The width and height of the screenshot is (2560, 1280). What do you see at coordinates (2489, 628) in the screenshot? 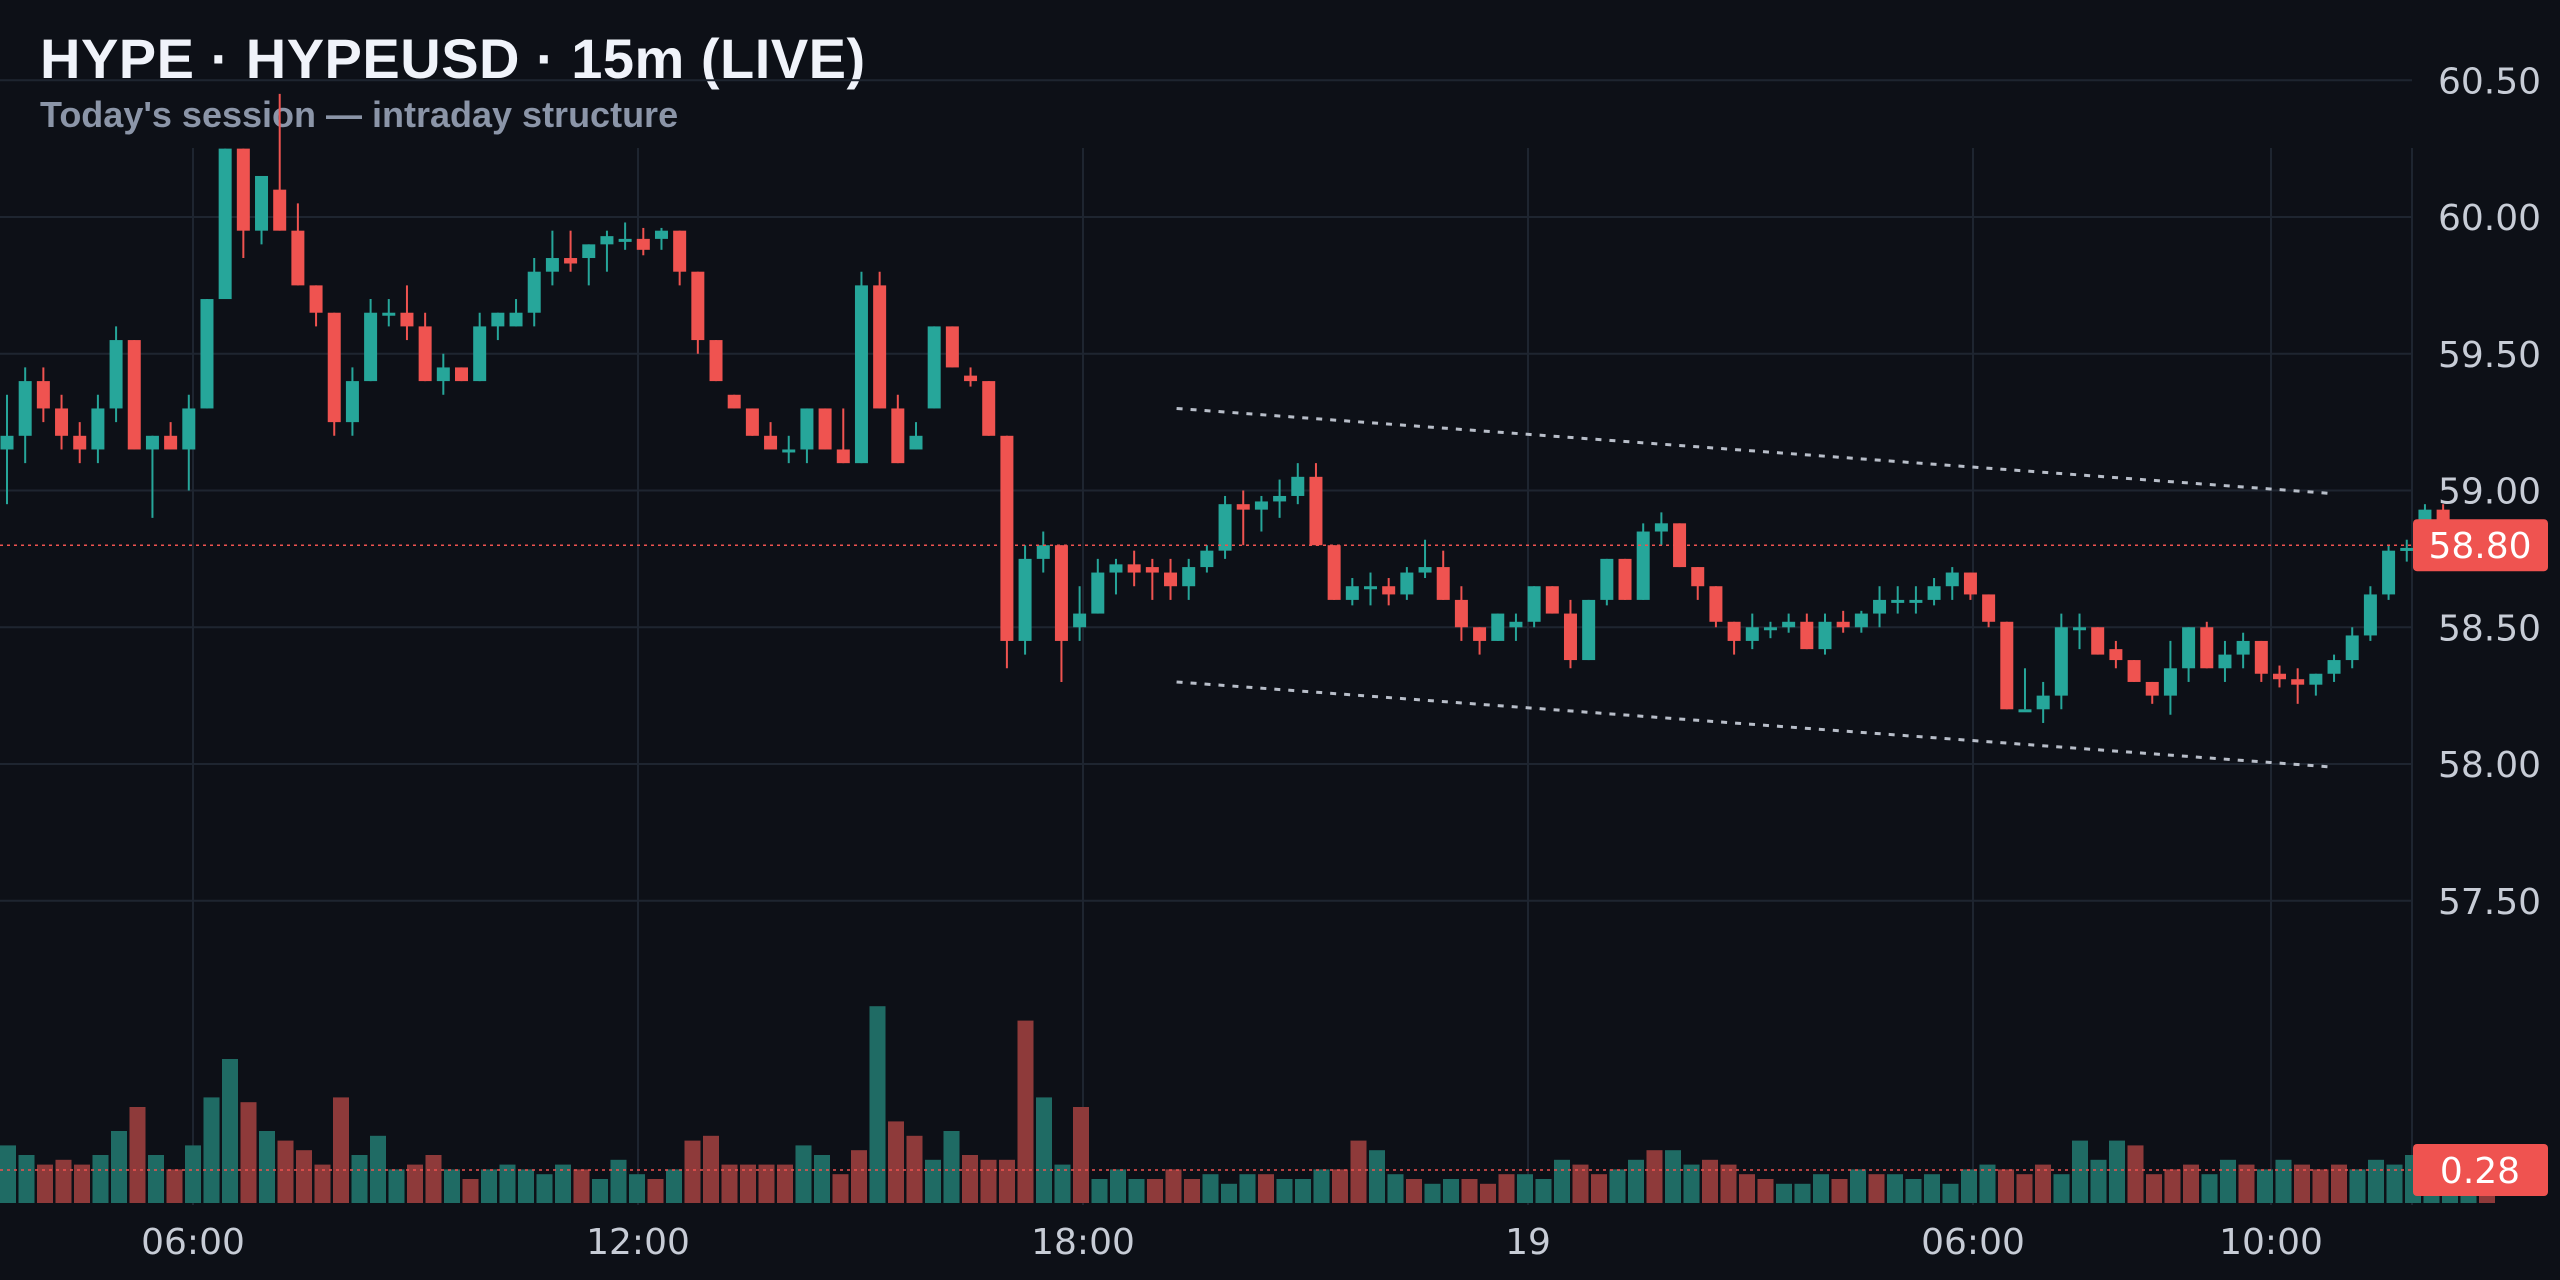
I see `y-tick-label: 58.50` at bounding box center [2489, 628].